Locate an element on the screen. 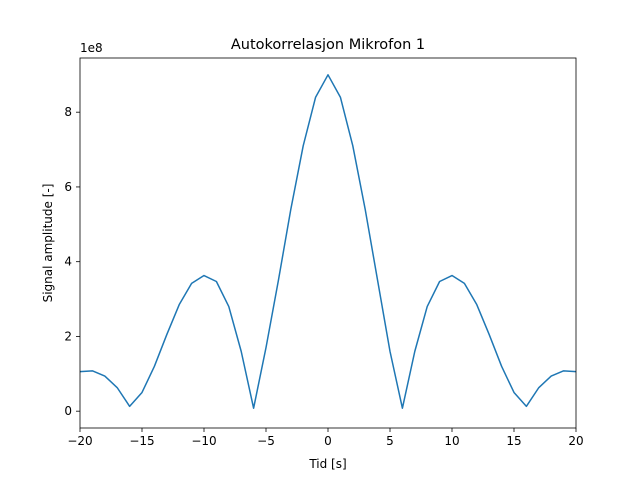  x-tick-label: 20 is located at coordinates (575, 441).